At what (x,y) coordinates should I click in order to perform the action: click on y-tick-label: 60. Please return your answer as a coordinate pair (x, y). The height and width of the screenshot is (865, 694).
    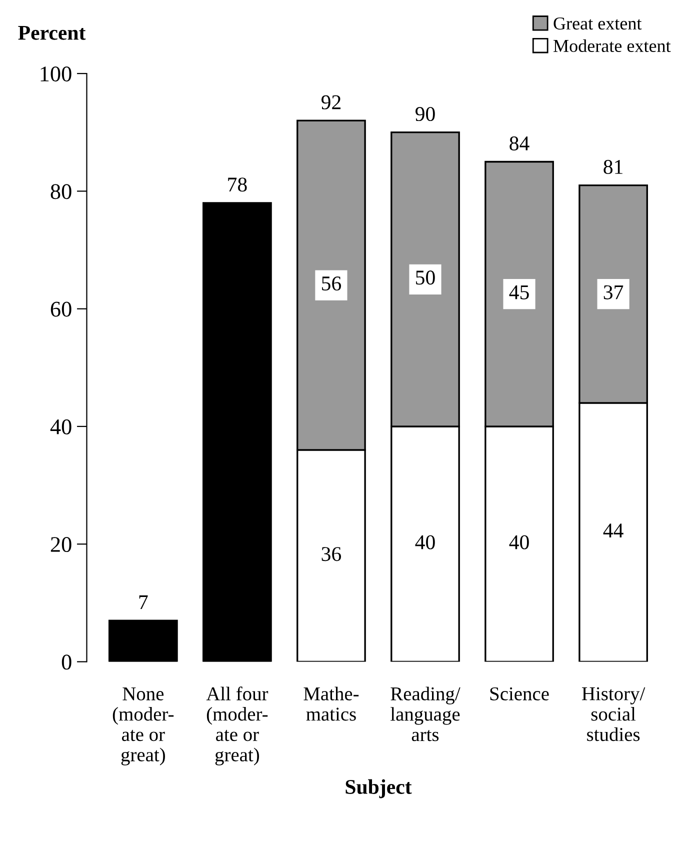
    Looking at the image, I should click on (61, 309).